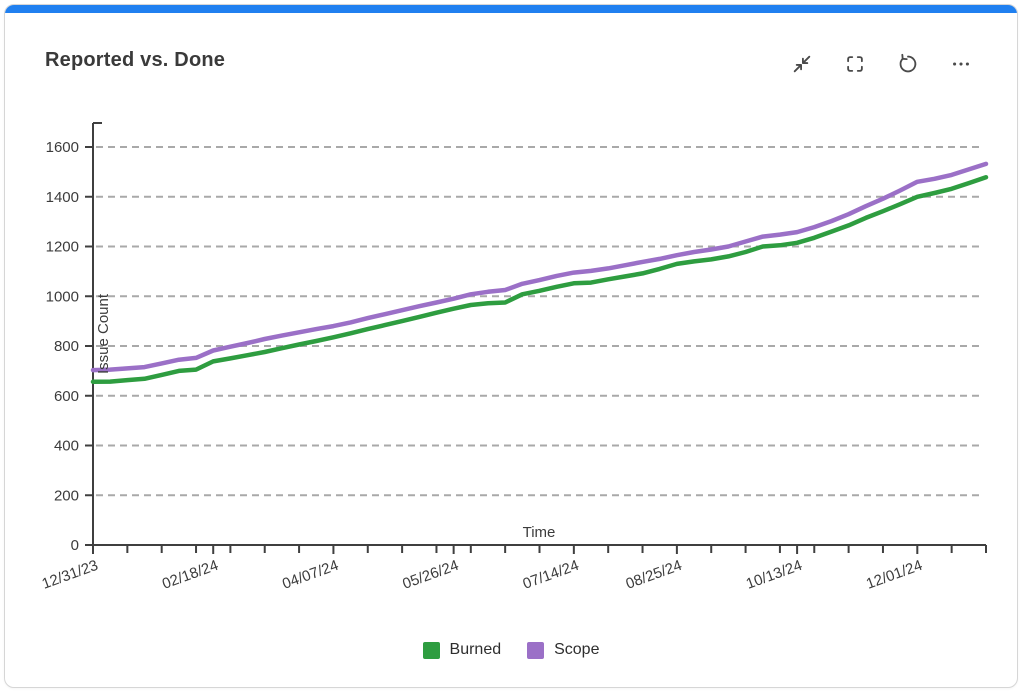  Describe the element at coordinates (881, 64) in the screenshot. I see `card-toolbar` at that location.